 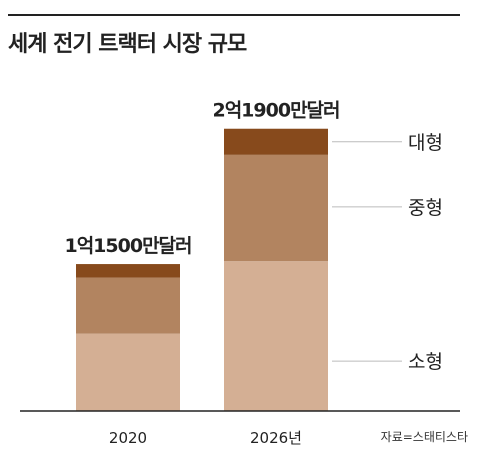 What do you see at coordinates (425, 143) in the screenshot?
I see `legend-label: 대형` at bounding box center [425, 143].